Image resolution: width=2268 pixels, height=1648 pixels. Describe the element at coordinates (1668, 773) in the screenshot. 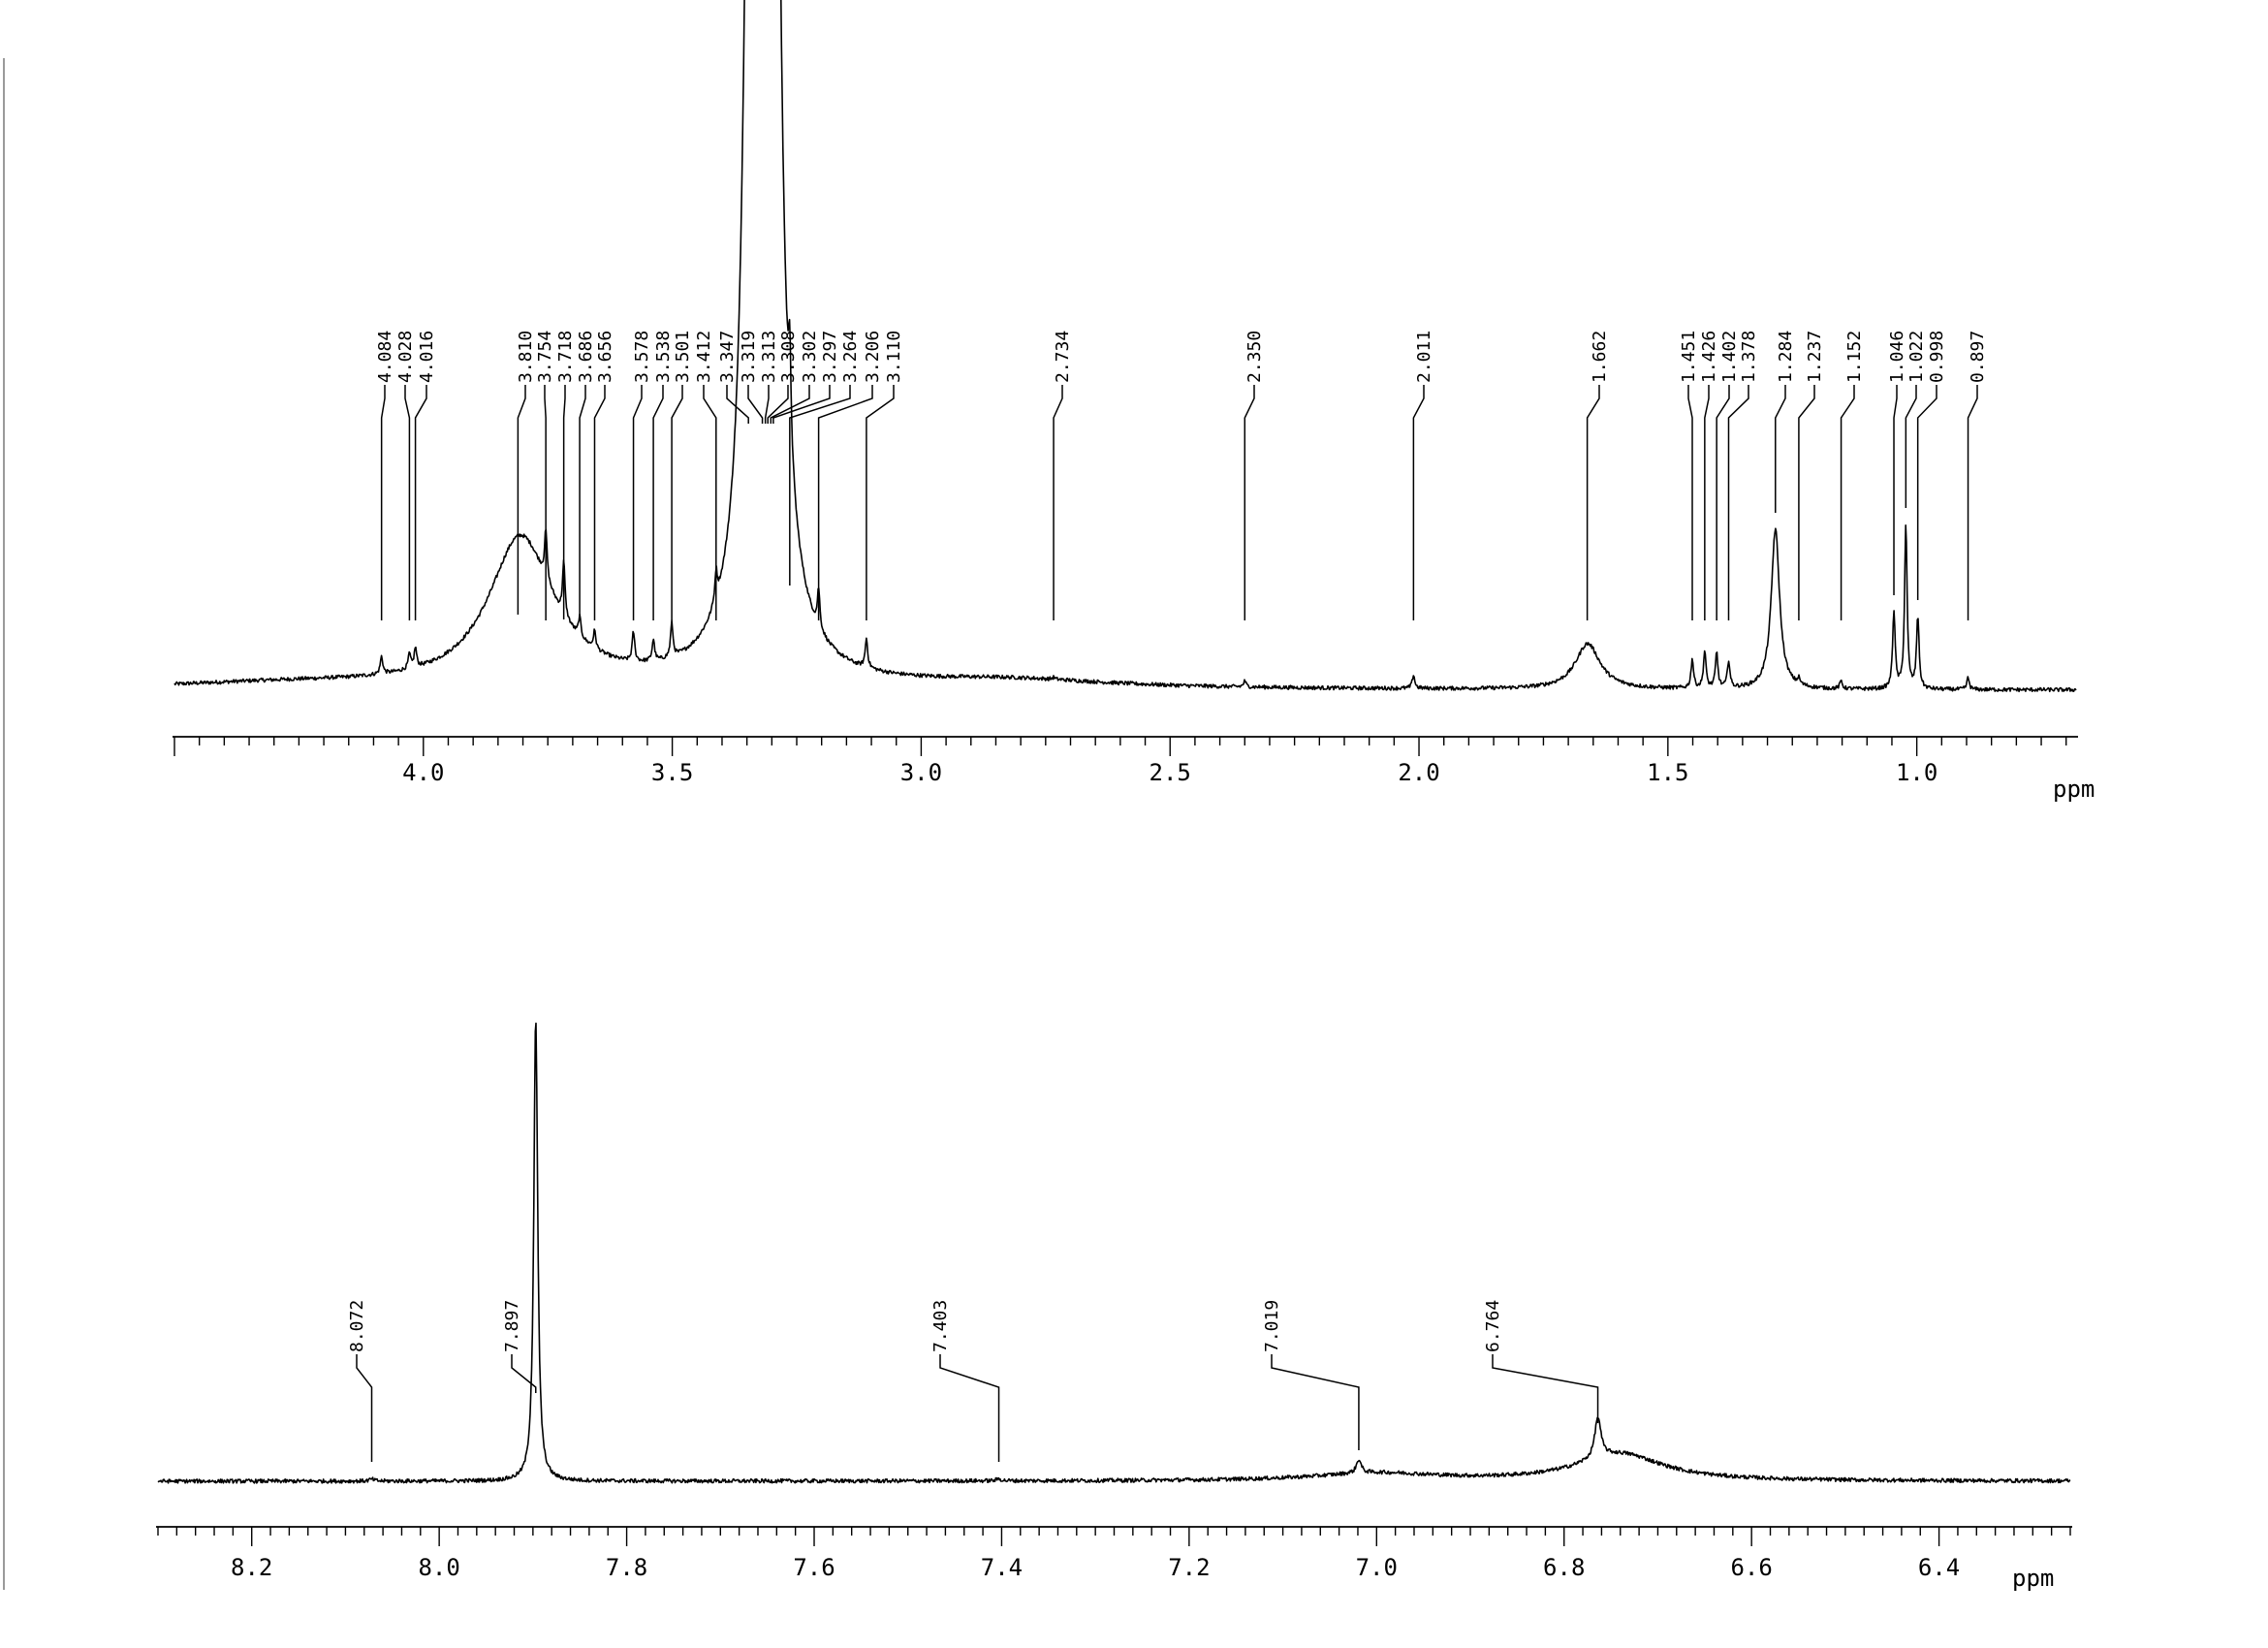

I see `x-tick-label: 1.5` at that location.